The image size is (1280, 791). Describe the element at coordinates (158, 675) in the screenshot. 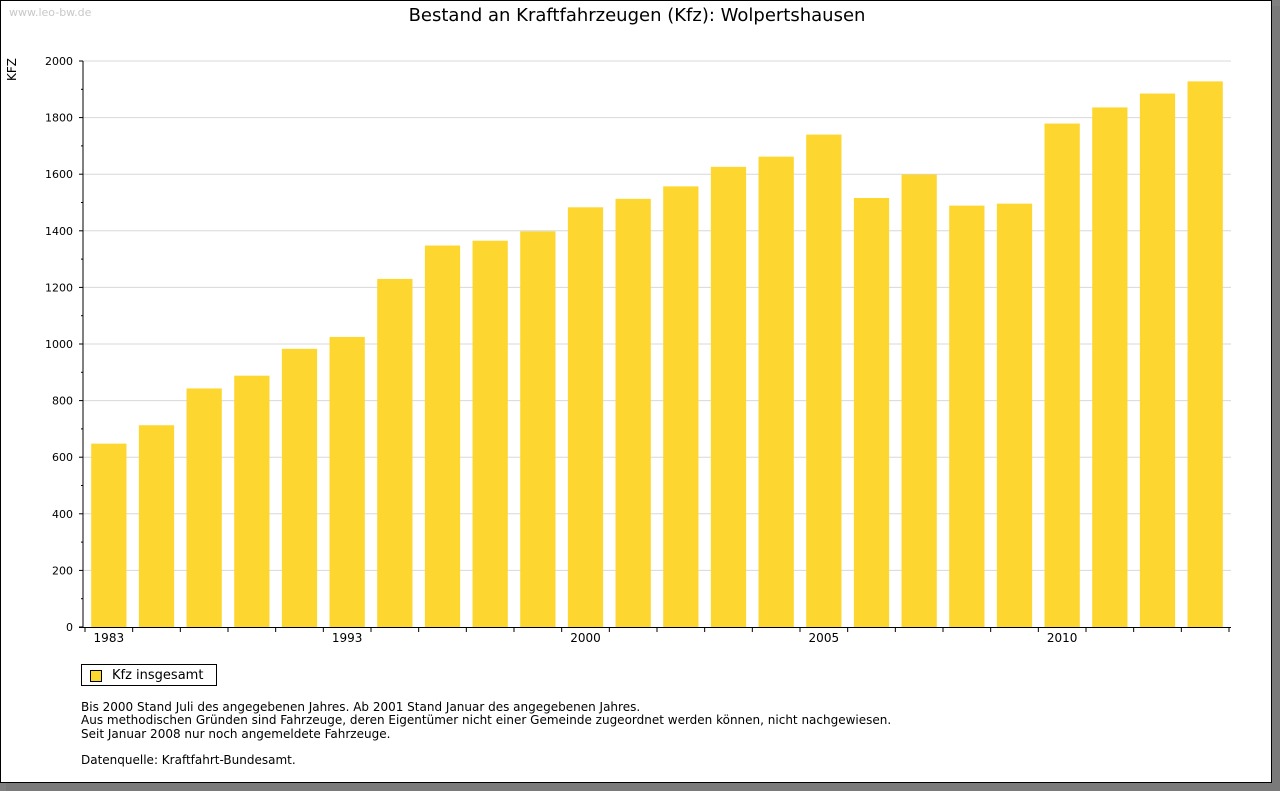

I see `legend-label: Kfz insgesamt` at that location.